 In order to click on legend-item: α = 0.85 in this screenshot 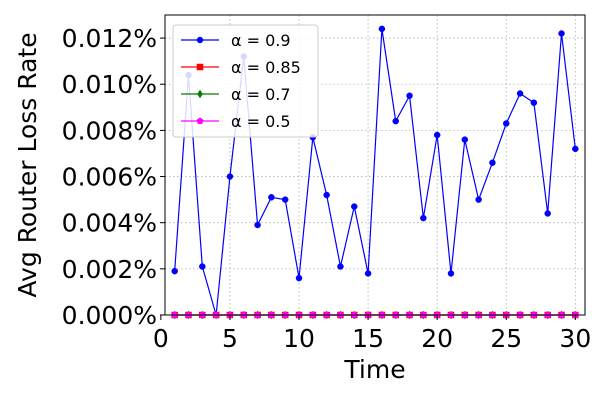, I will do `click(241, 67)`.